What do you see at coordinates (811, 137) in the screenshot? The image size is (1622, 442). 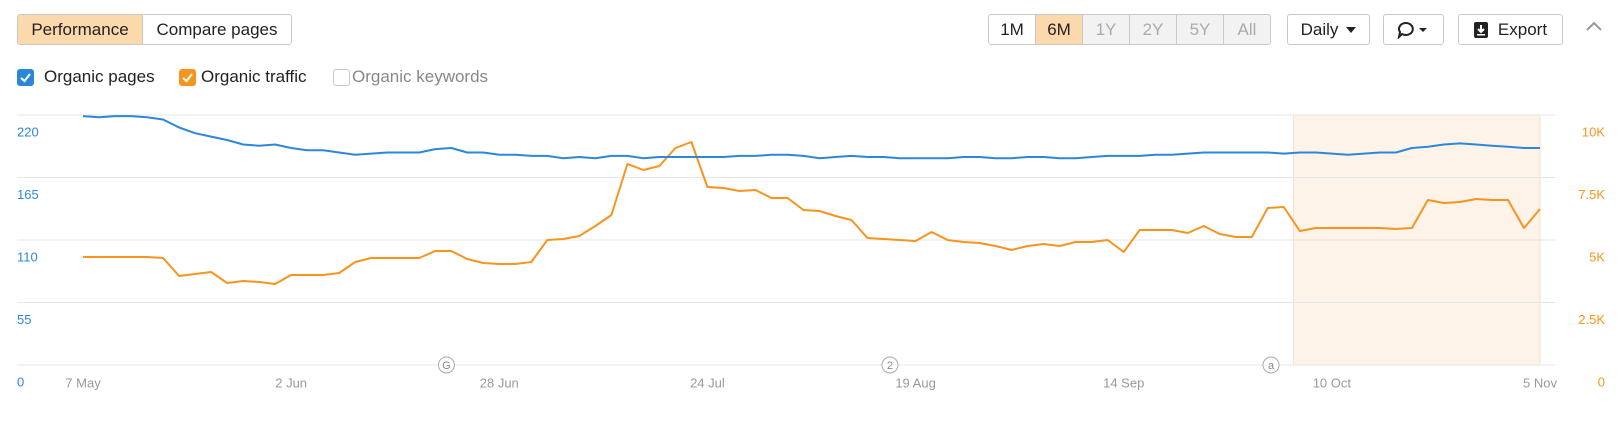 I see `series-line` at bounding box center [811, 137].